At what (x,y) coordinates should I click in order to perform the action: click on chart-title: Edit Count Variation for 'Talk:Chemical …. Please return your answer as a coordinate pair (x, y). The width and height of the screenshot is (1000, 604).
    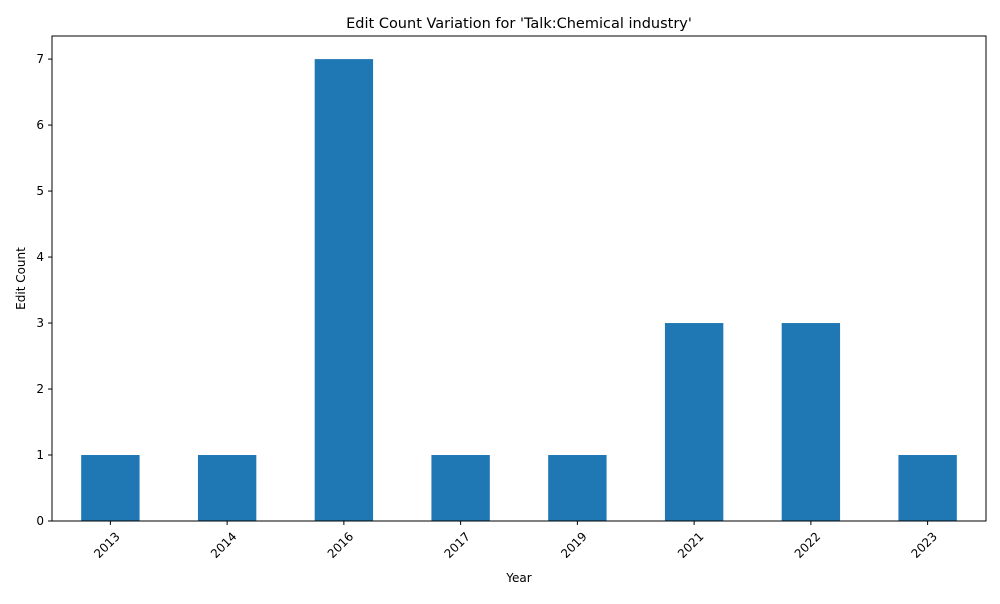
    Looking at the image, I should click on (519, 24).